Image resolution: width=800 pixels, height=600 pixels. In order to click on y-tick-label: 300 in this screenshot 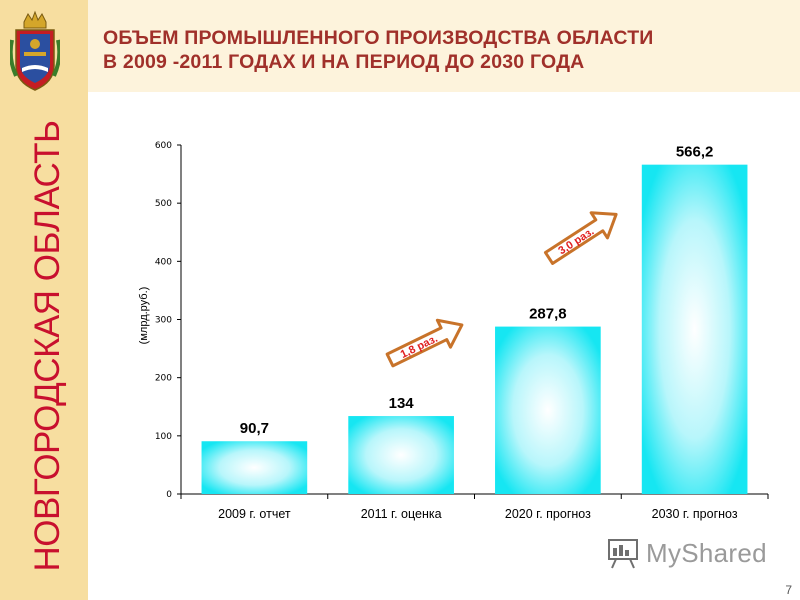, I will do `click(163, 321)`.